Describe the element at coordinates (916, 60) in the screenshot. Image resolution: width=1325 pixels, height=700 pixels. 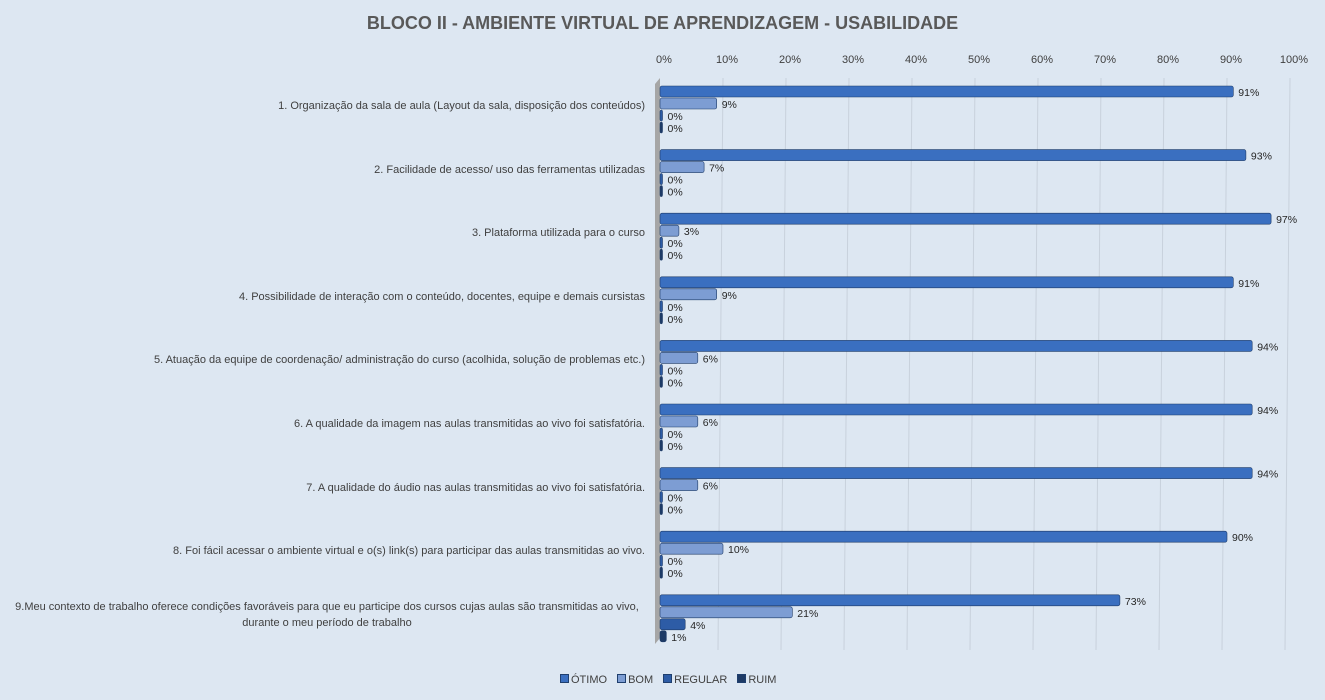
I see `x-tick-label: 40%` at that location.